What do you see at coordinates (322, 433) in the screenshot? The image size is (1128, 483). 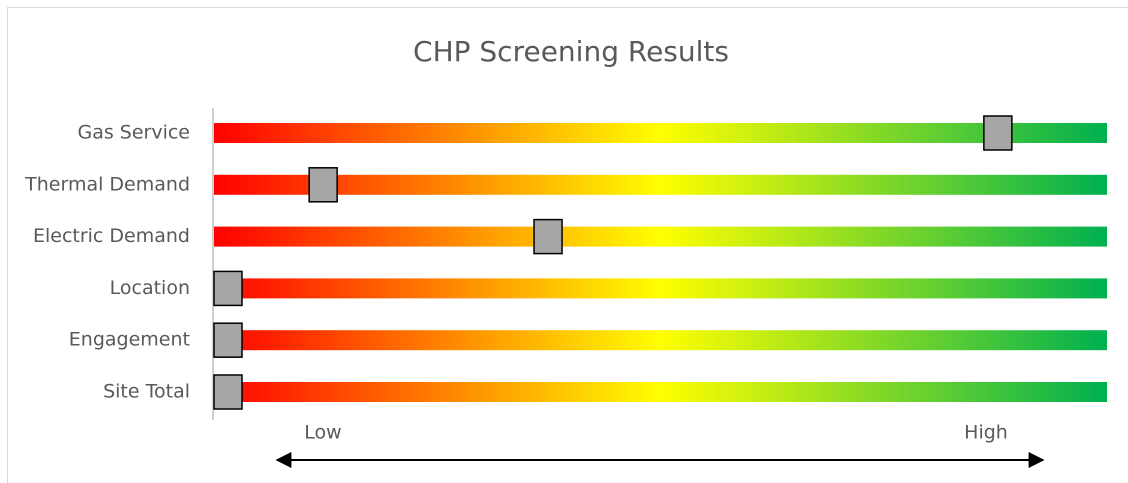 I see `low-label: Low` at bounding box center [322, 433].